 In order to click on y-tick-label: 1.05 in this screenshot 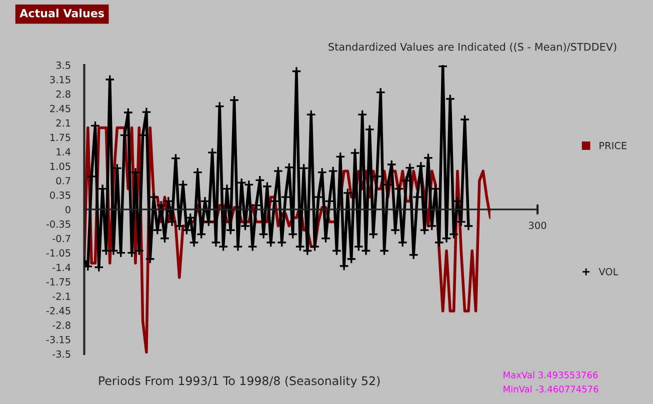, I will do `click(60, 166)`.